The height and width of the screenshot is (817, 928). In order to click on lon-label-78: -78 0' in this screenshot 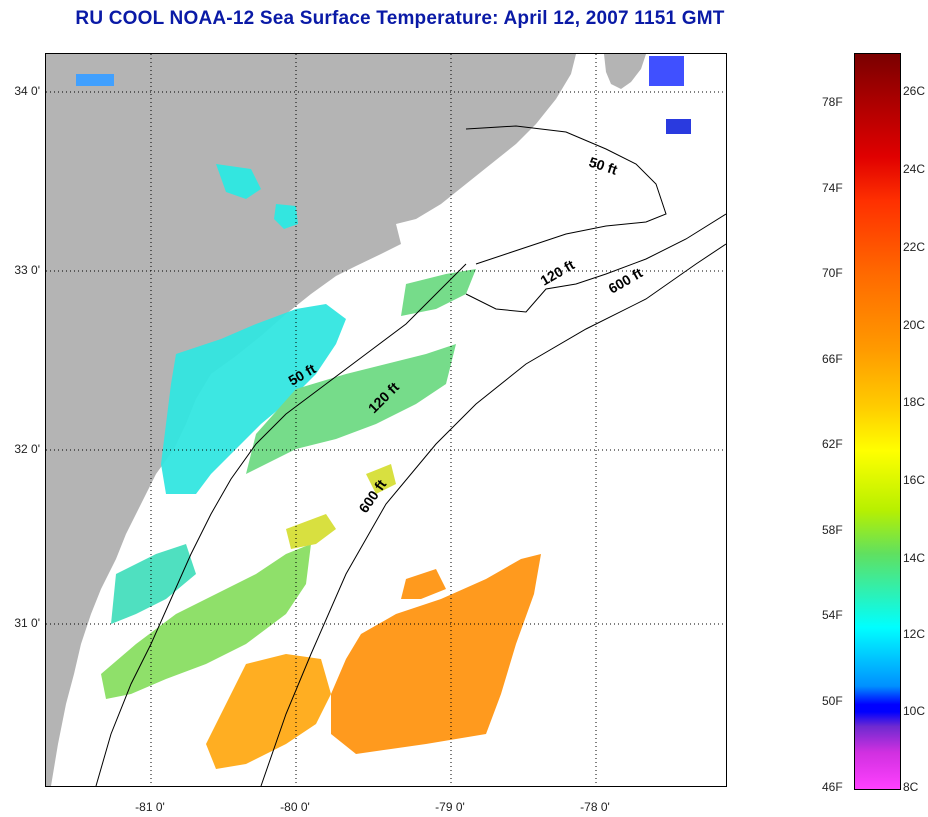, I will do `click(595, 807)`.